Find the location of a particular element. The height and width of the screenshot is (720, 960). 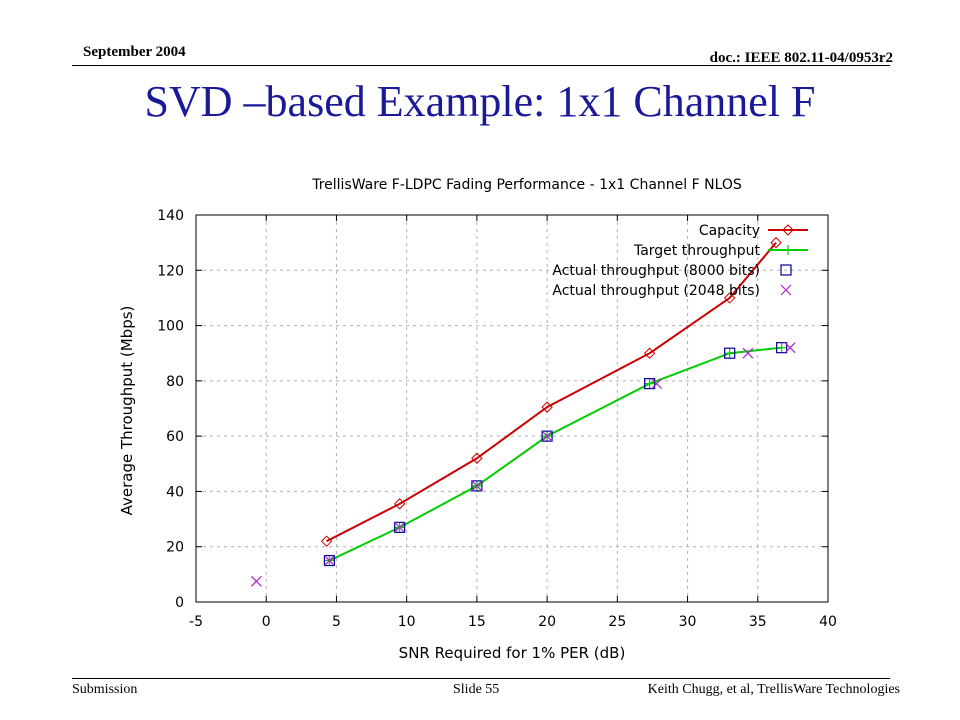

x-axis-label: SNR Required for 1% PER (dB) is located at coordinates (512, 653).